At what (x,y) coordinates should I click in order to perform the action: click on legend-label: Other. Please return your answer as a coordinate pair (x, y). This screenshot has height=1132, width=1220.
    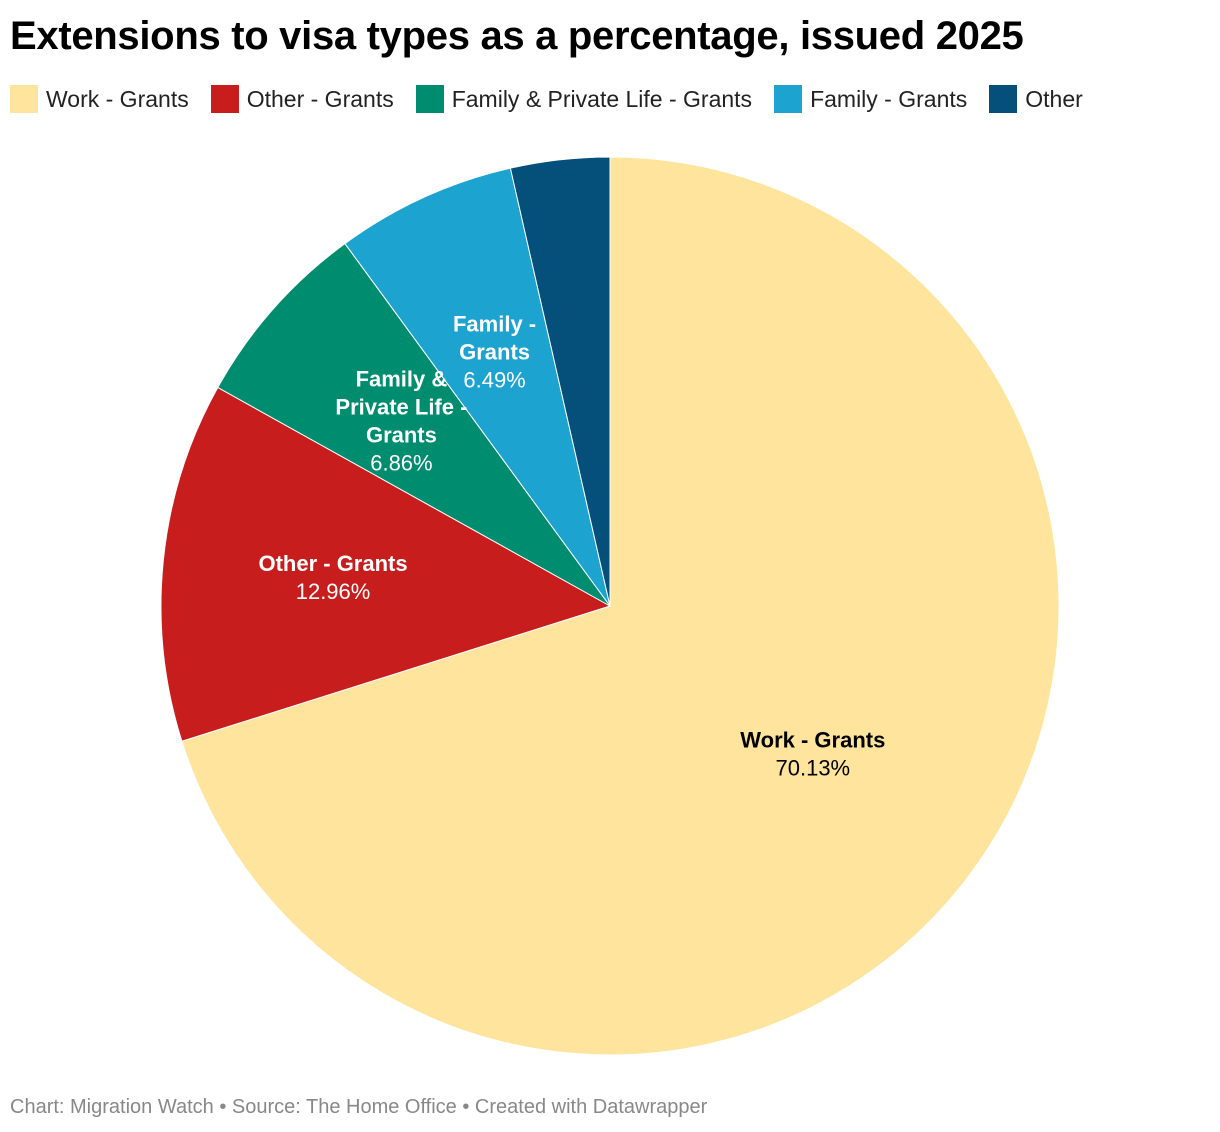
    Looking at the image, I should click on (1054, 98).